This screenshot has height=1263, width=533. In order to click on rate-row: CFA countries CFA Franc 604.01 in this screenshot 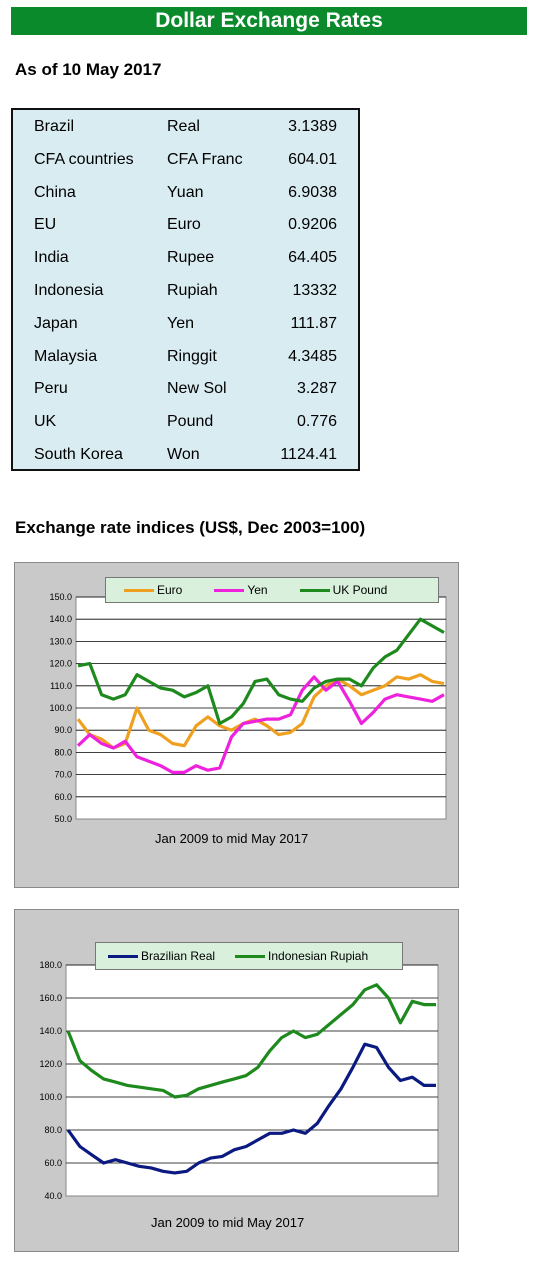, I will do `click(185, 160)`.